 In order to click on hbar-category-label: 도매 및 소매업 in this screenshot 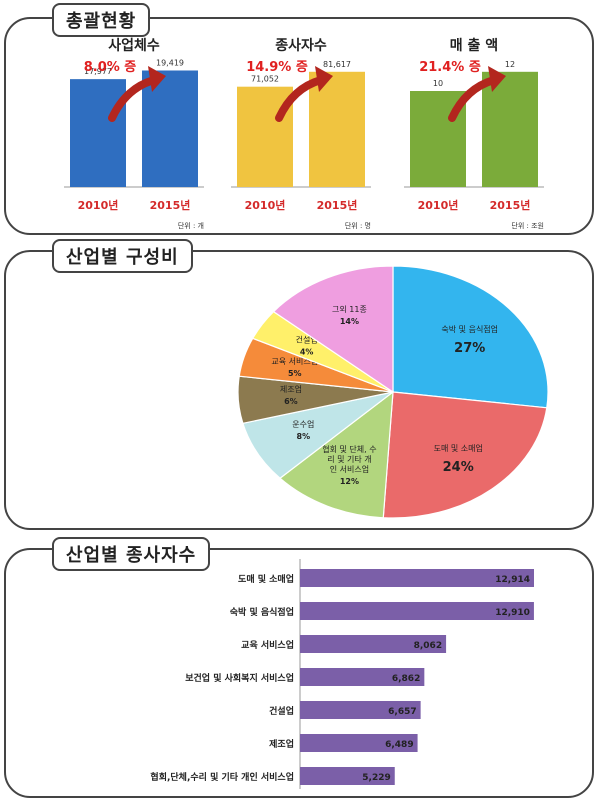, I will do `click(266, 579)`.